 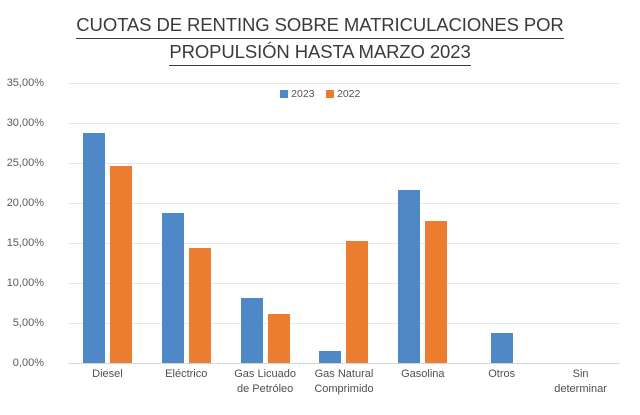 What do you see at coordinates (502, 374) in the screenshot?
I see `x-axis-tick-label: Otros` at bounding box center [502, 374].